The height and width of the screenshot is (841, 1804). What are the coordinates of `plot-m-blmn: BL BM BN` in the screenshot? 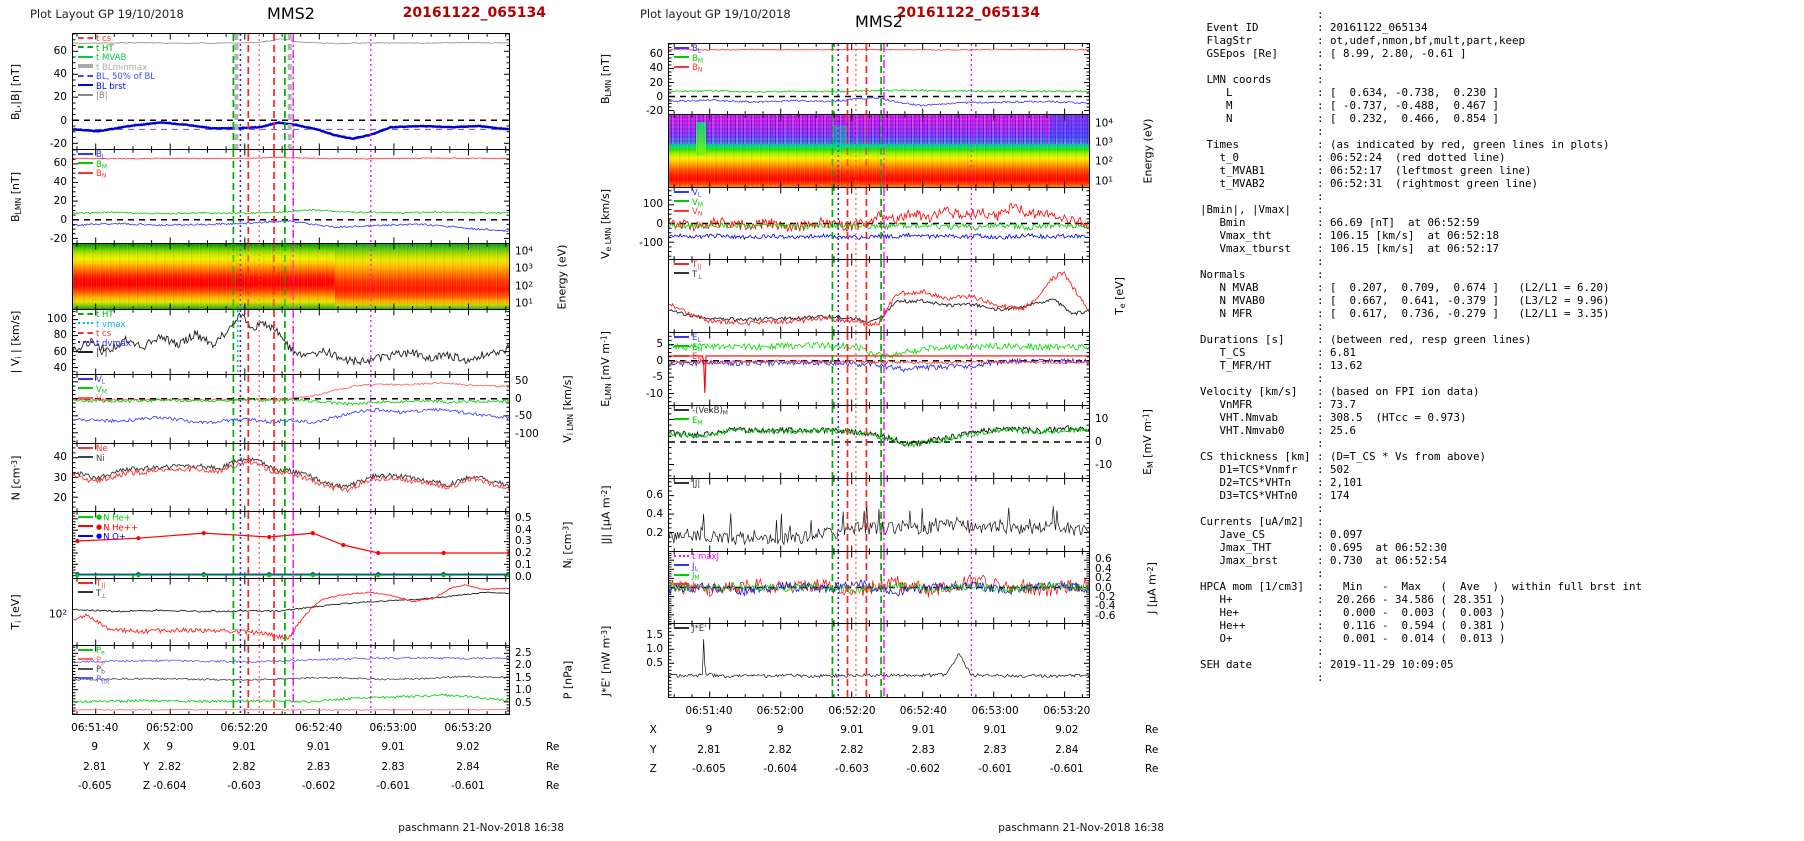 It's located at (879, 79).